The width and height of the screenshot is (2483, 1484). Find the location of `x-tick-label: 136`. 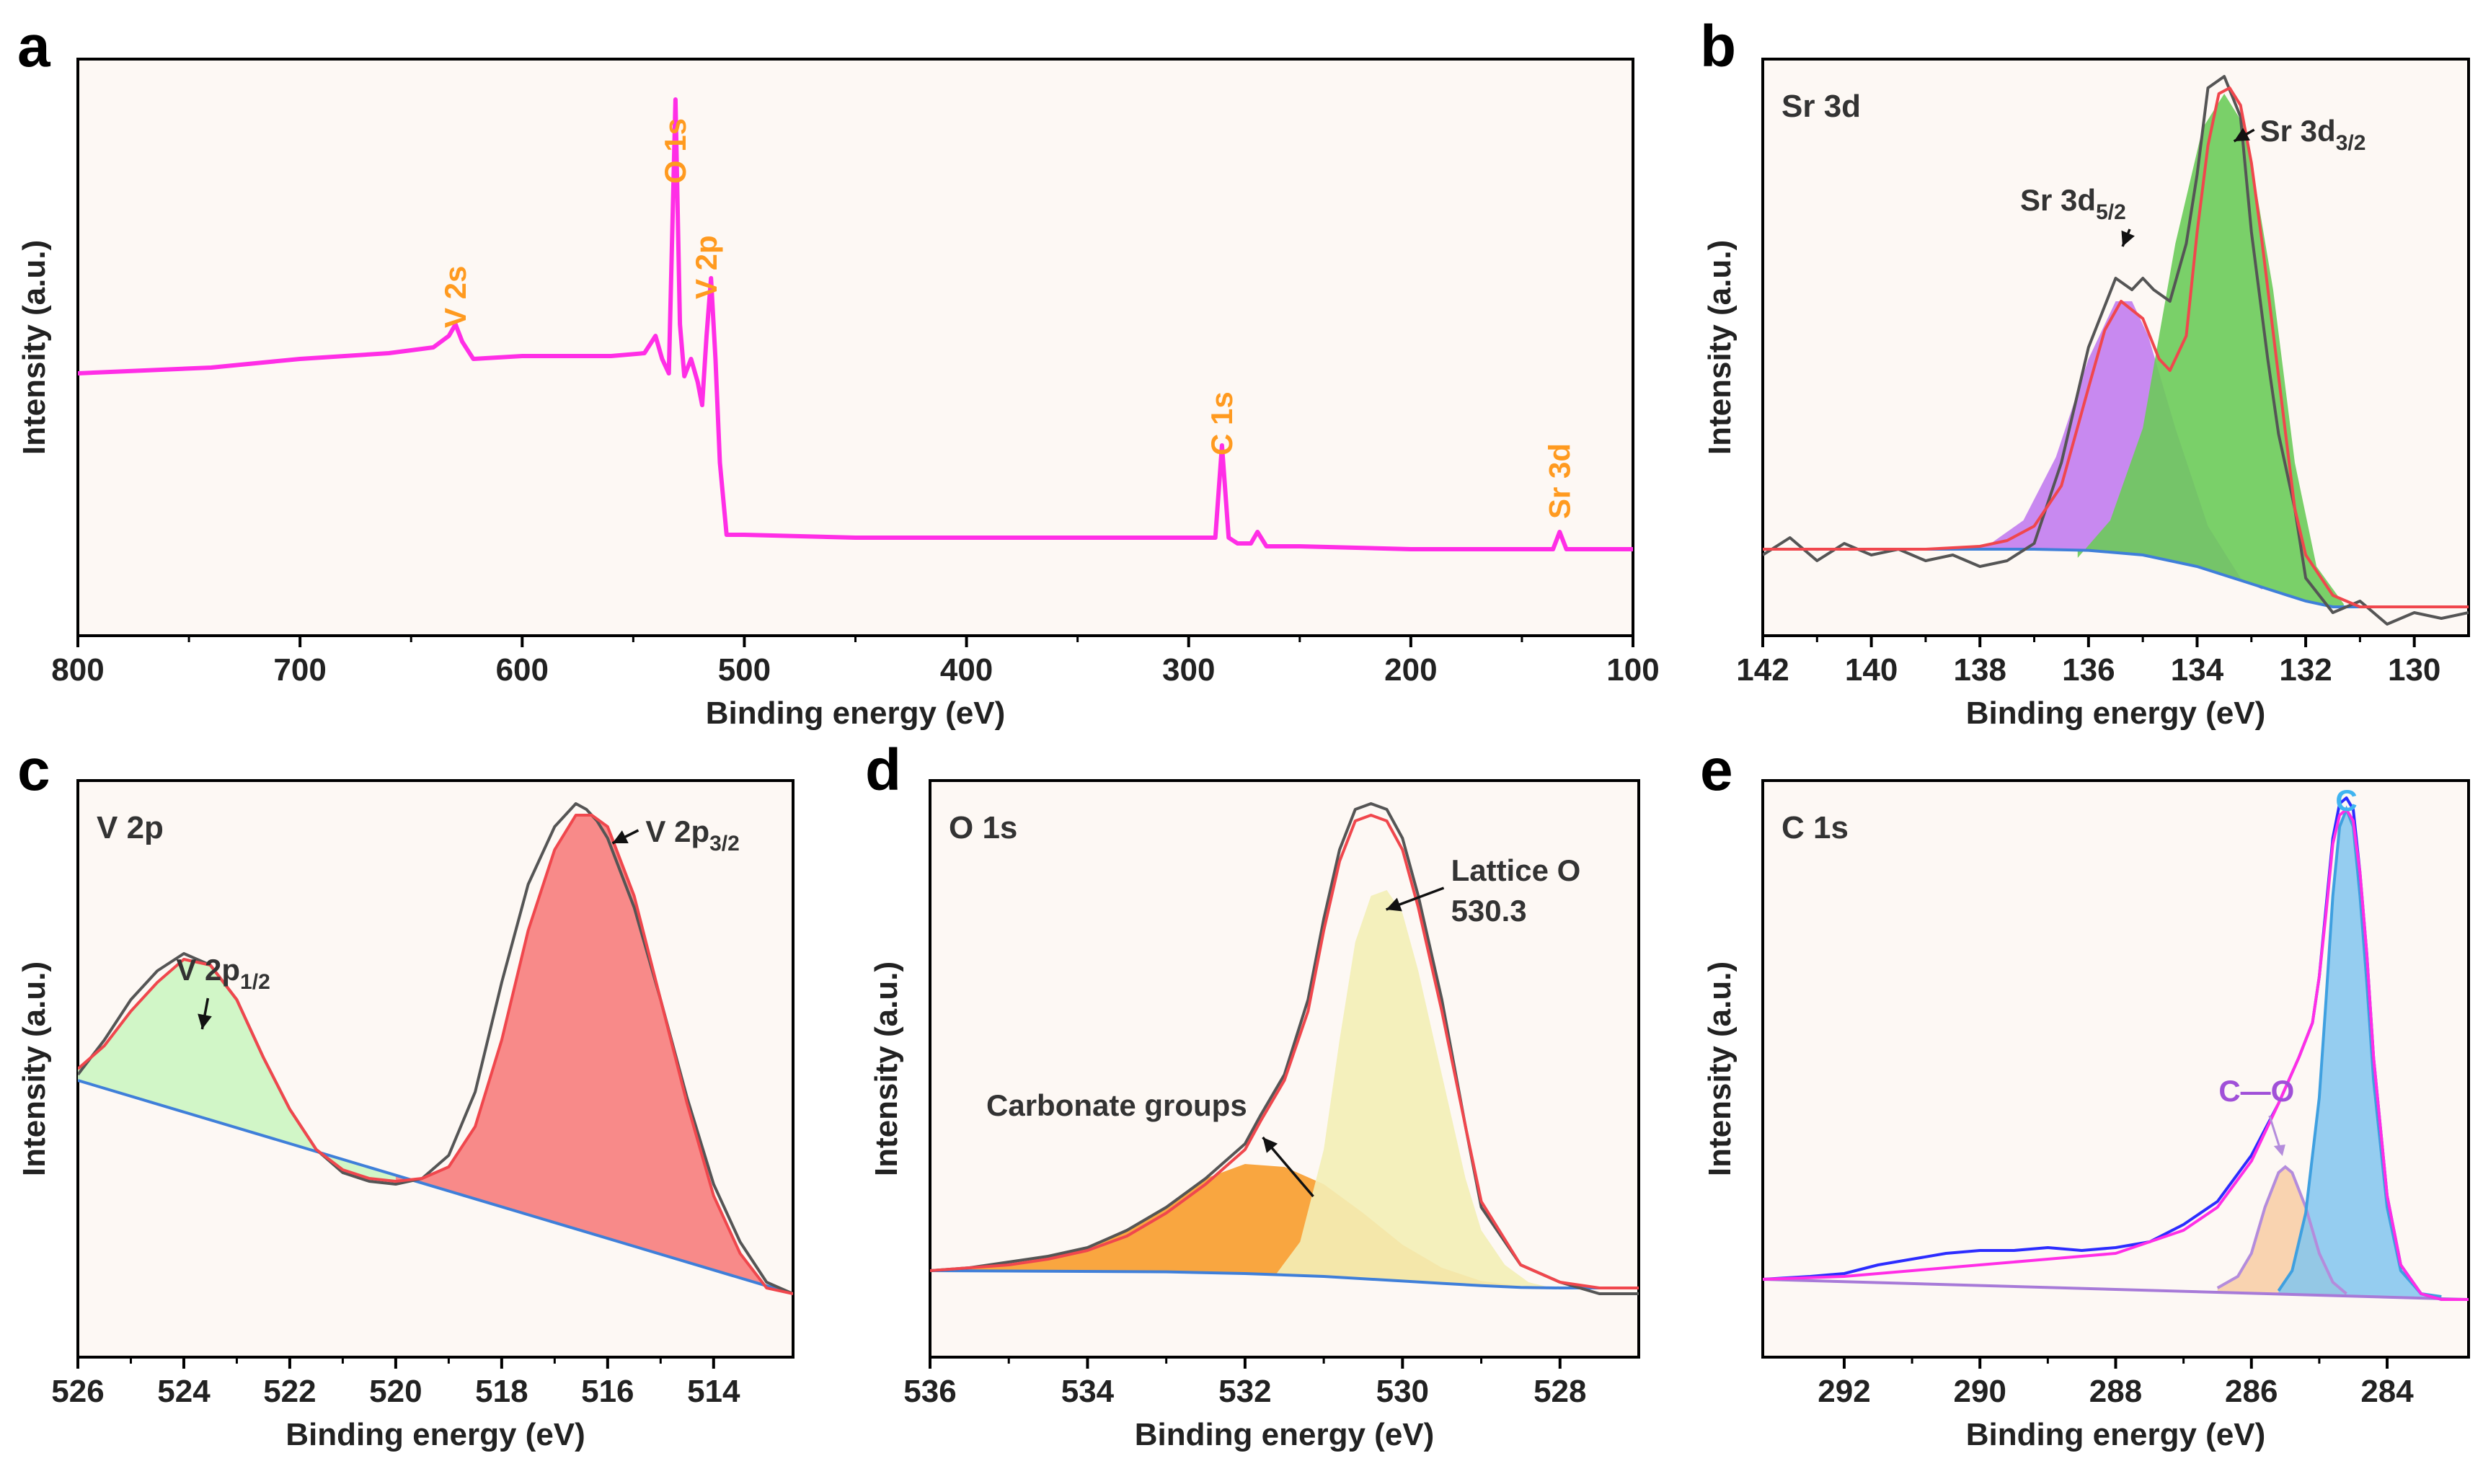

x-tick-label: 136 is located at coordinates (2088, 670).